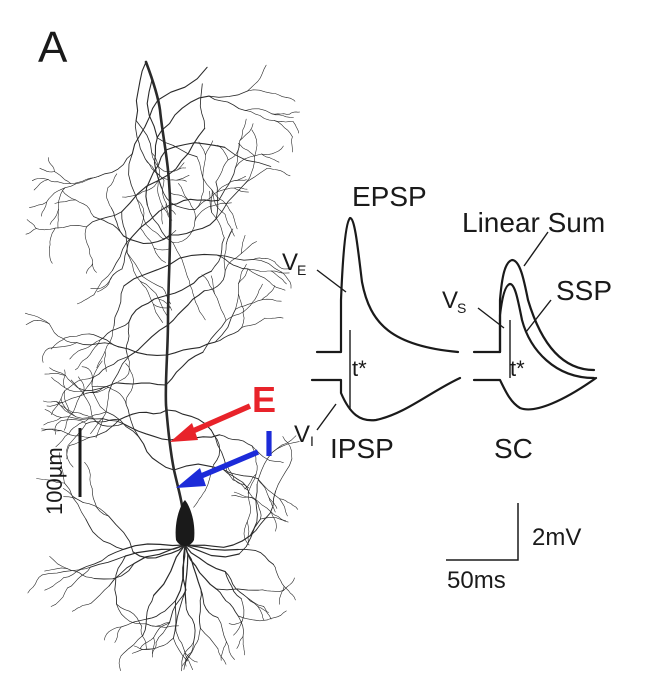 This screenshot has width=654, height=680. What do you see at coordinates (517, 368) in the screenshot?
I see `tstar-right-label: t*` at bounding box center [517, 368].